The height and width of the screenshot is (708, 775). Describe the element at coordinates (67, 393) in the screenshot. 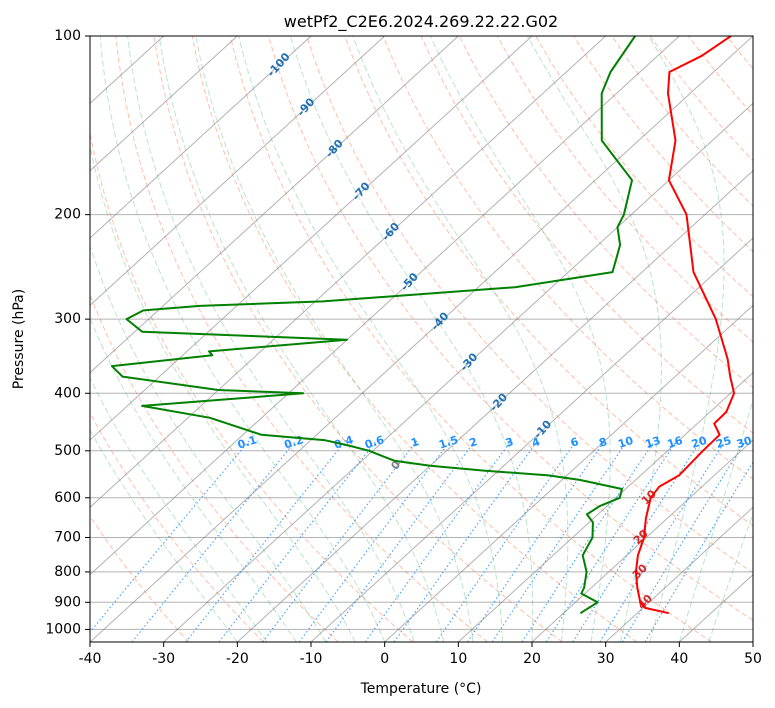

I see `y-tick-label: 400` at that location.